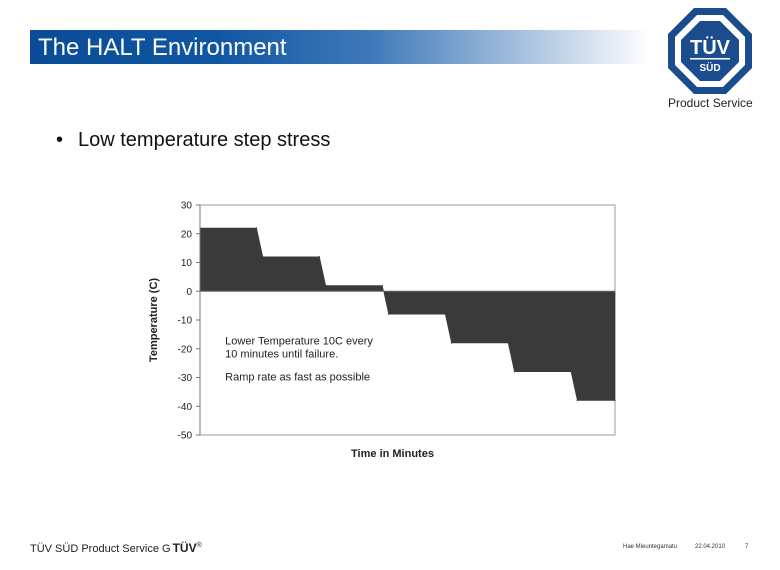 The height and width of the screenshot is (570, 780). What do you see at coordinates (710, 547) in the screenshot?
I see `footer-date: 22.04.2010` at bounding box center [710, 547].